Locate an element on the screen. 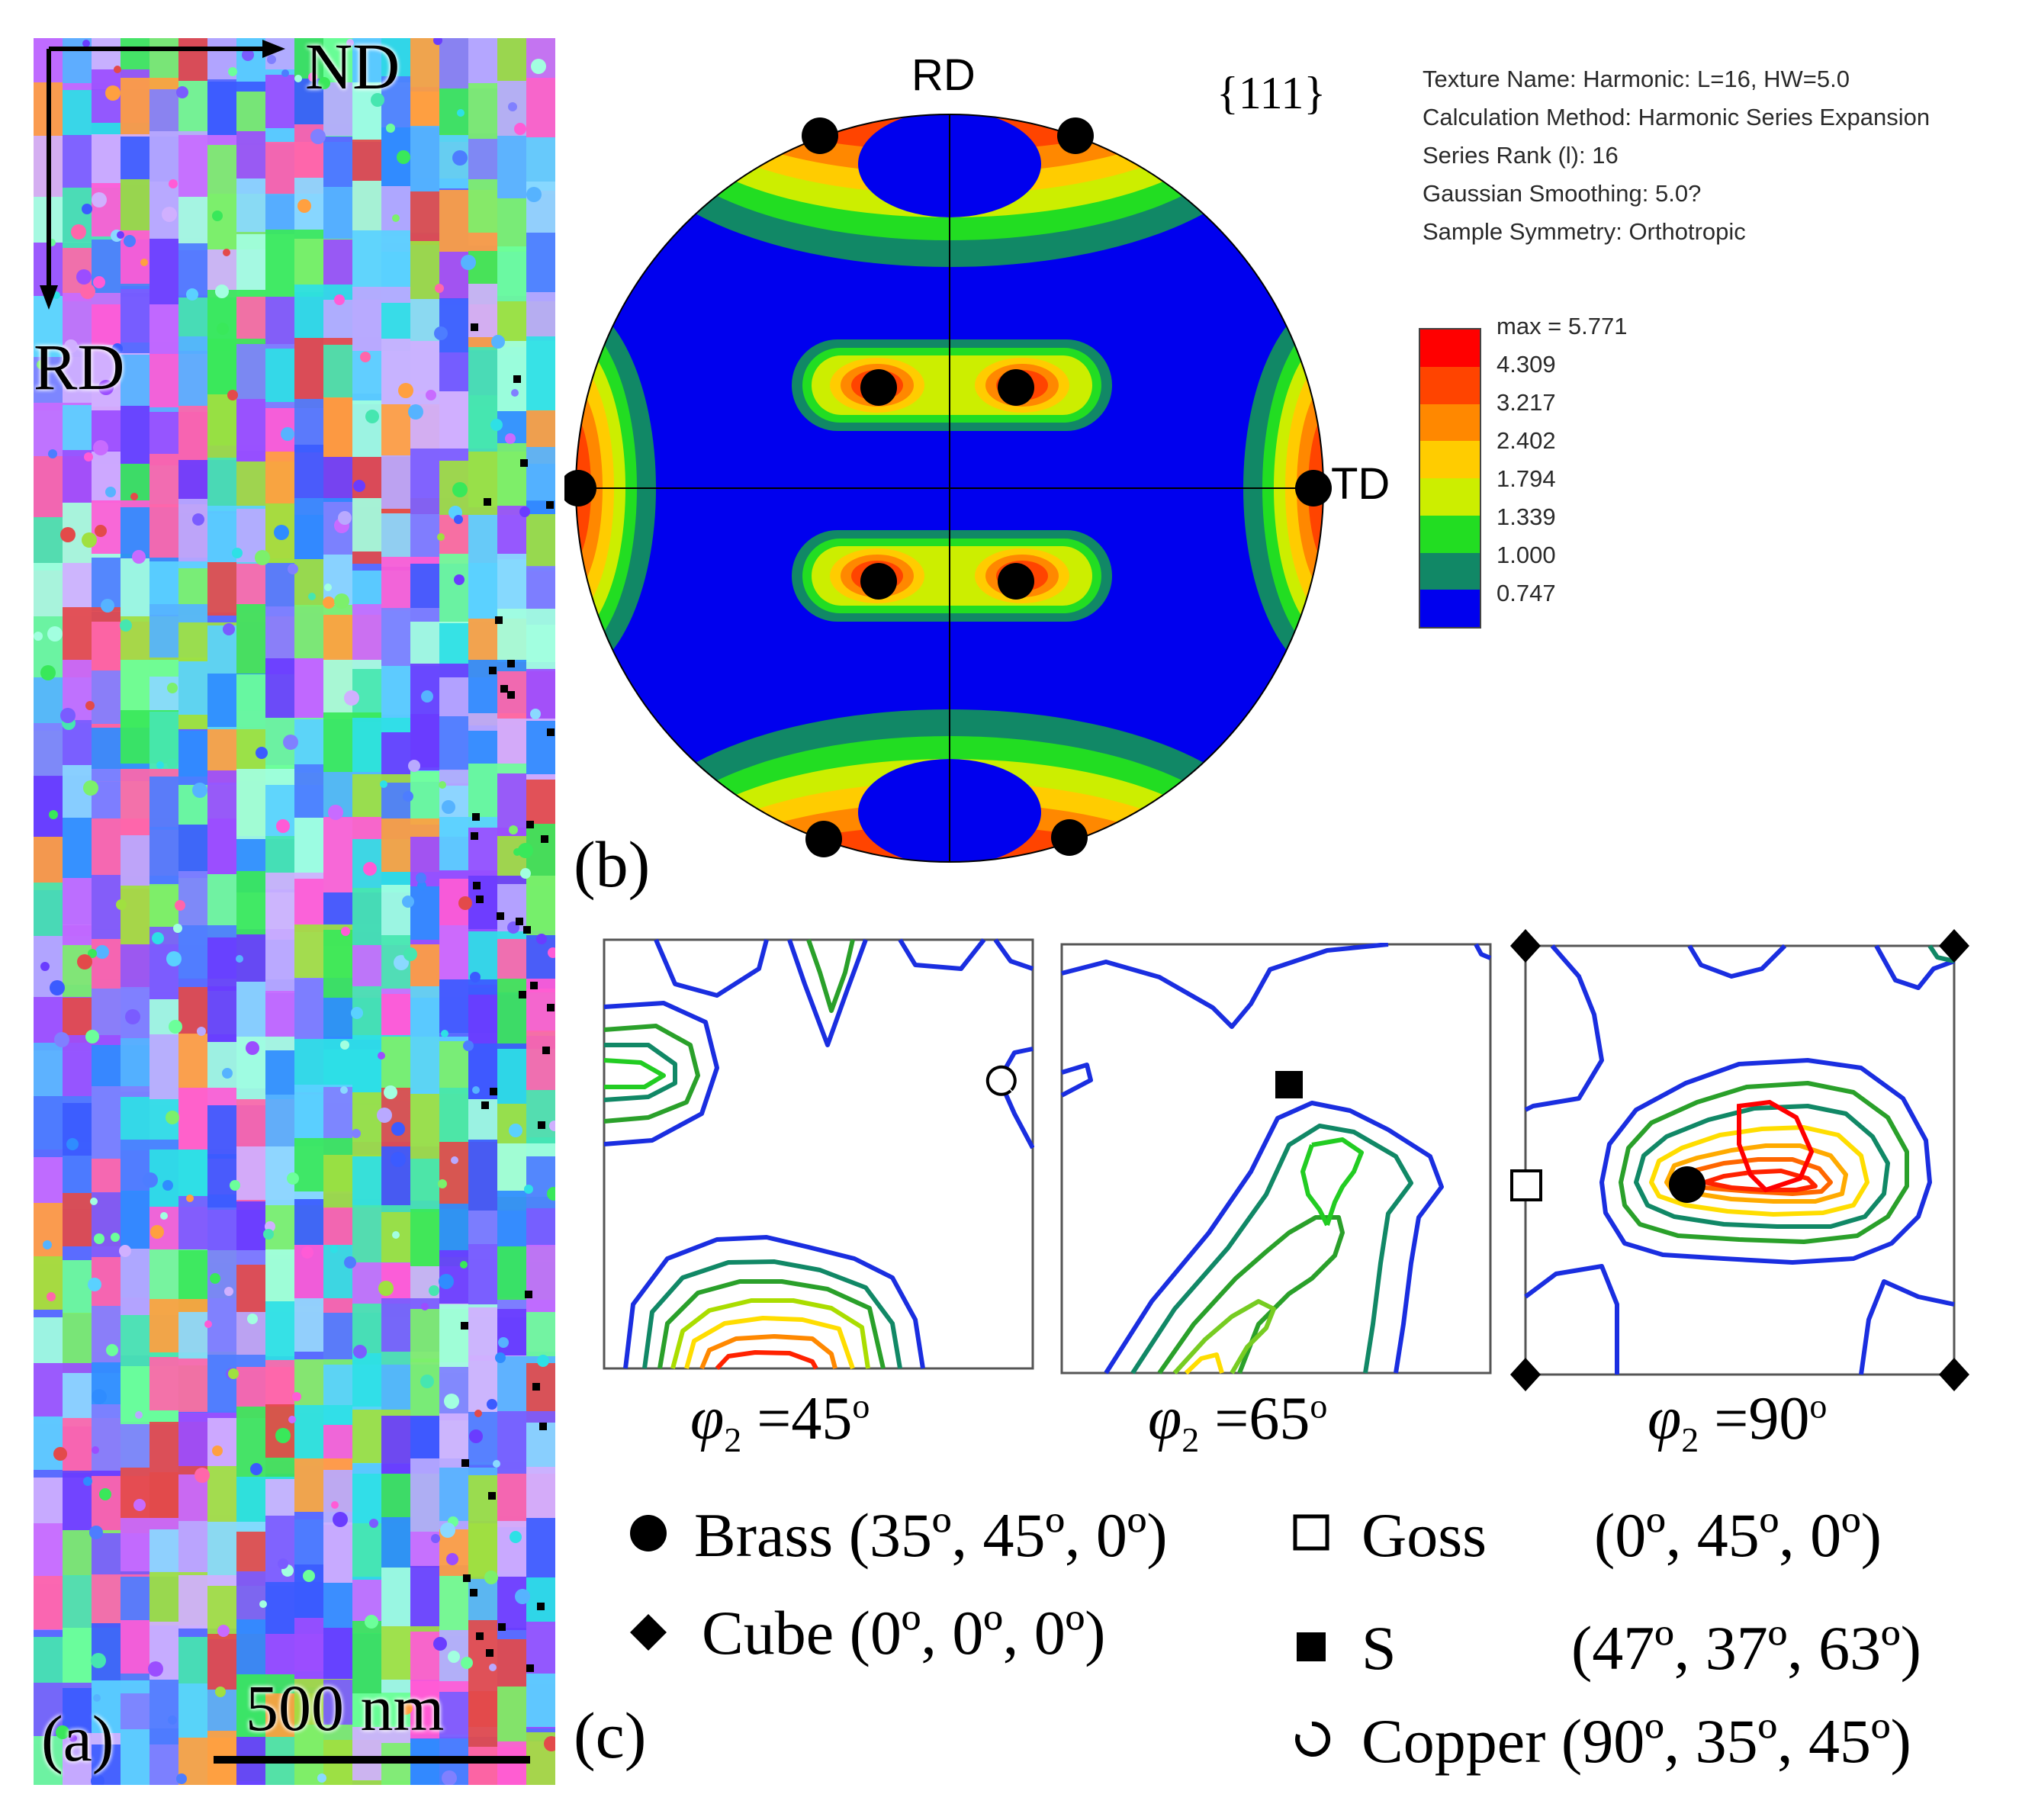 This screenshot has width=2035, height=1820. filled-diamond-icon is located at coordinates (648, 1632).